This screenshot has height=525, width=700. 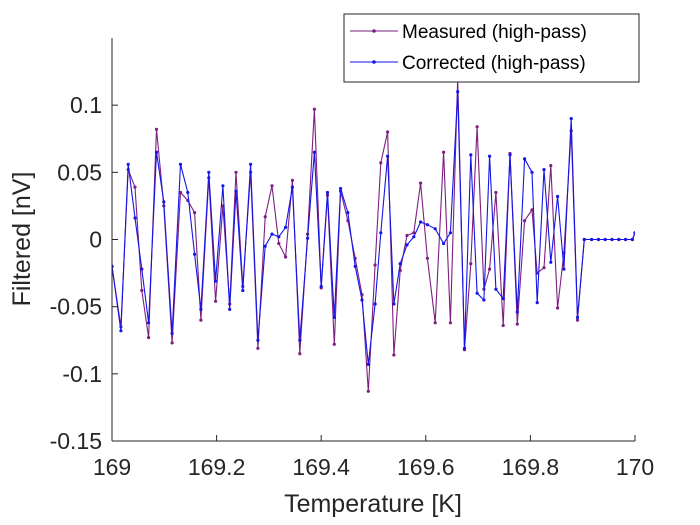 What do you see at coordinates (531, 467) in the screenshot?
I see `x-tick-label: 169.8` at bounding box center [531, 467].